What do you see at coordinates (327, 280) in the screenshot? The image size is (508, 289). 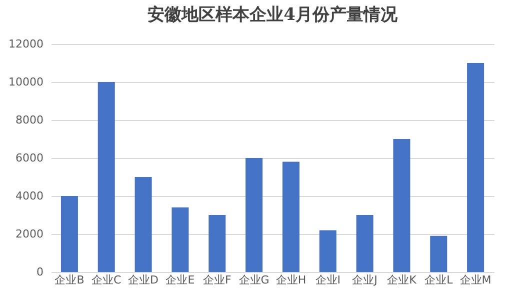 I see `x-tick-label: 企业I` at bounding box center [327, 280].